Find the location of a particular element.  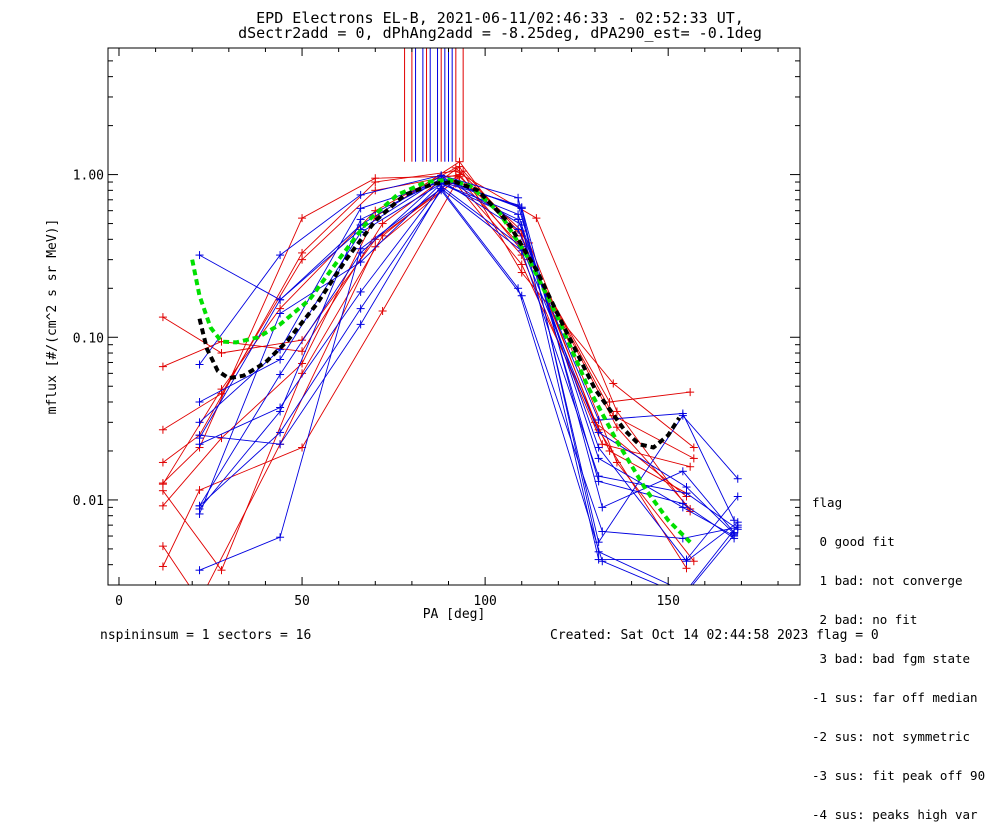

y-axis-label: mflux [#/(cm^2 s sr MeV)] is located at coordinates (52, 317).